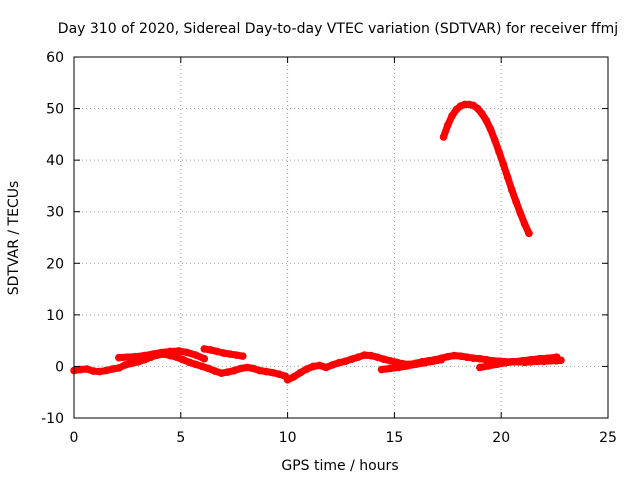 Image resolution: width=640 pixels, height=480 pixels. What do you see at coordinates (74, 438) in the screenshot?
I see `x-tick-label: 0` at bounding box center [74, 438].